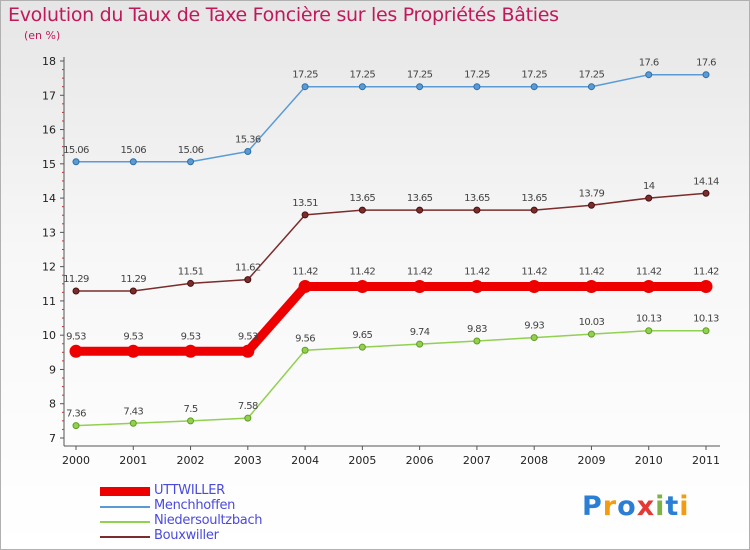  I want to click on data-label: 13.51, so click(305, 203).